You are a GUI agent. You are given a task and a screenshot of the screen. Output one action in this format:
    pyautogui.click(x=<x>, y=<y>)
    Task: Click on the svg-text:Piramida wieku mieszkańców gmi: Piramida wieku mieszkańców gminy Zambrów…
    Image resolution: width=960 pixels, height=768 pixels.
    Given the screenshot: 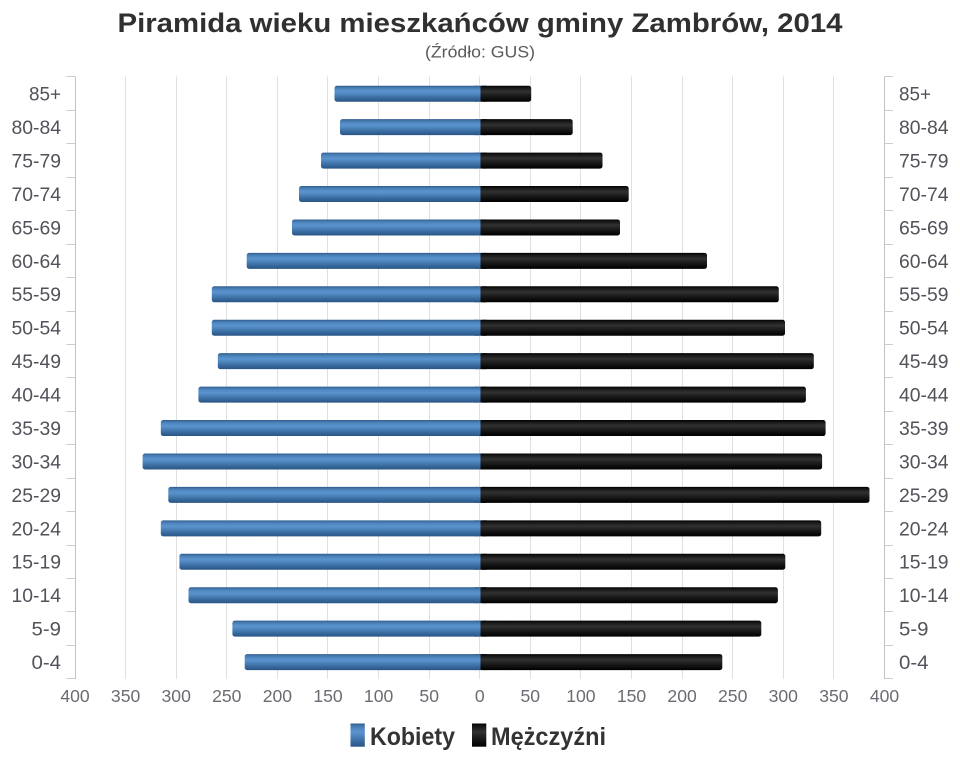 What is the action you would take?
    pyautogui.click(x=480, y=23)
    